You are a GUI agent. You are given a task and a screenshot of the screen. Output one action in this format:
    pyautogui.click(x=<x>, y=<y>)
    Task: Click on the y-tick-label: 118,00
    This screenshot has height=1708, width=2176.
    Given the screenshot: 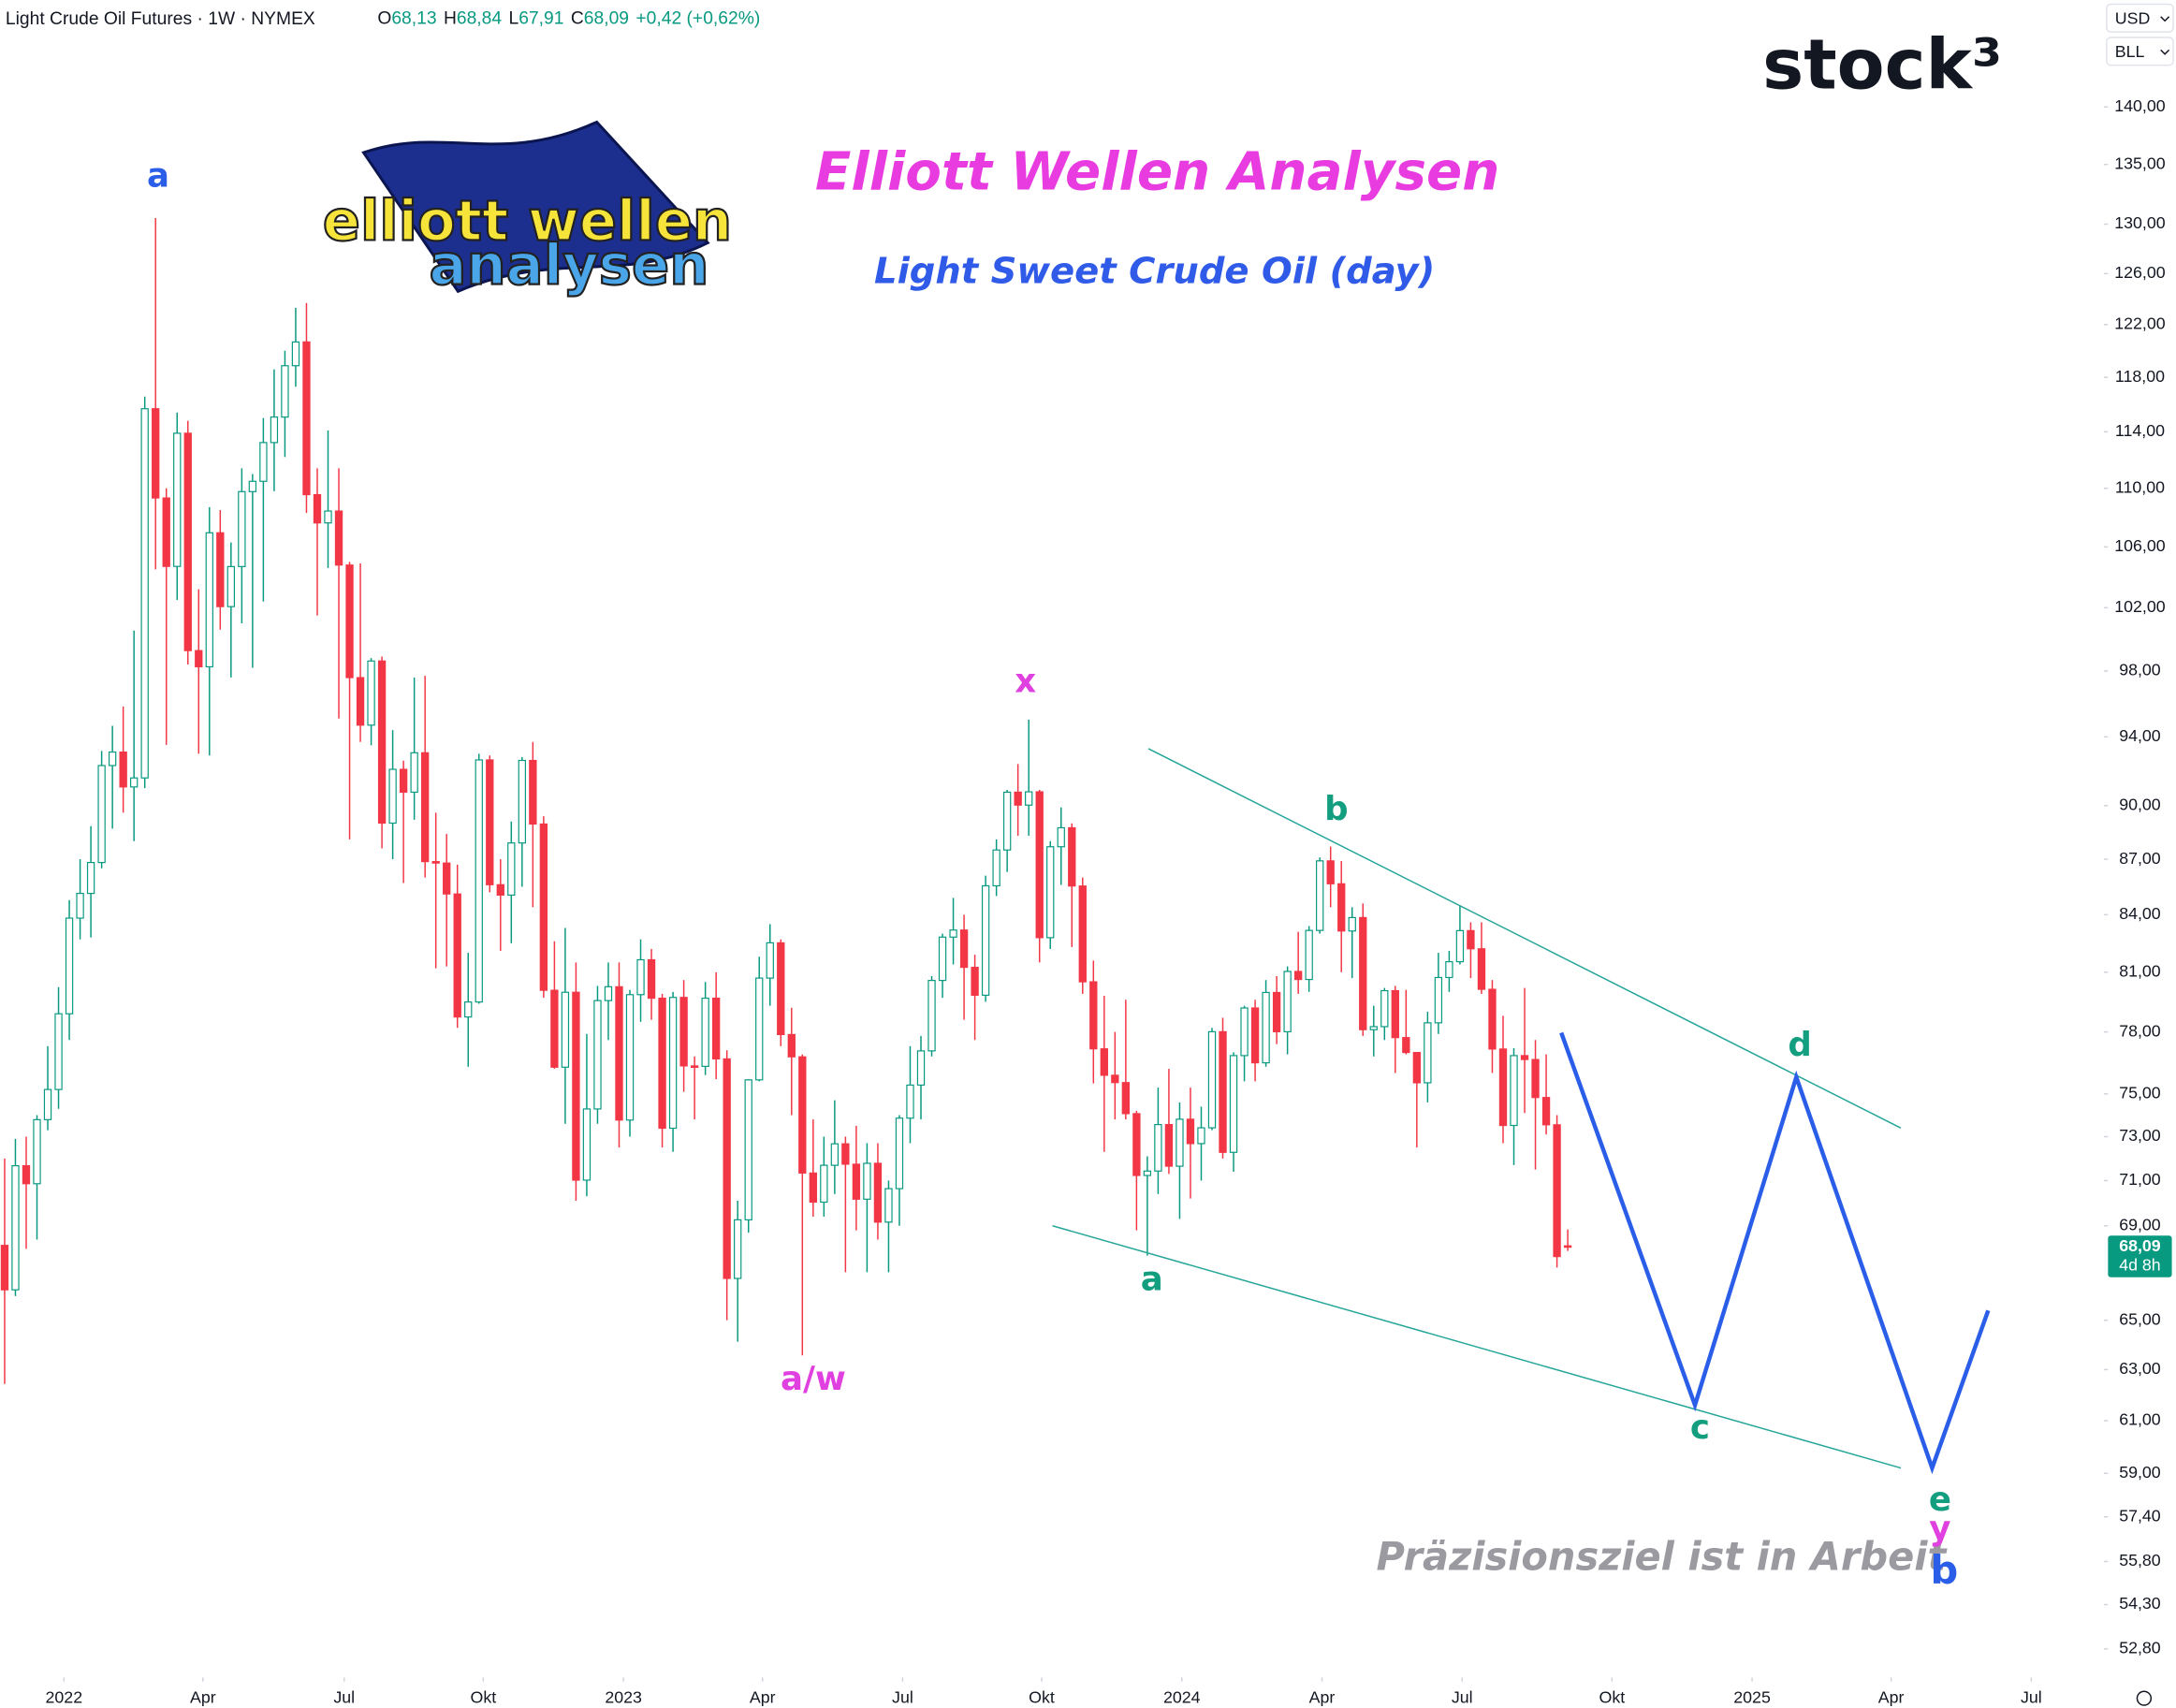 What is the action you would take?
    pyautogui.click(x=2140, y=376)
    